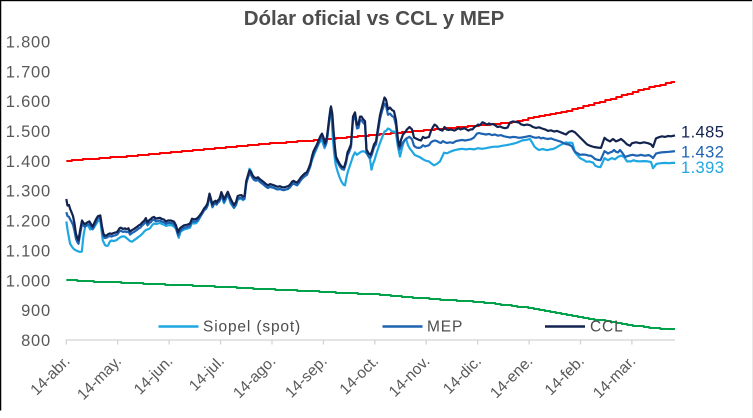 Image resolution: width=753 pixels, height=418 pixels. Describe the element at coordinates (445, 326) in the screenshot. I see `svg-text: MEP` at that location.